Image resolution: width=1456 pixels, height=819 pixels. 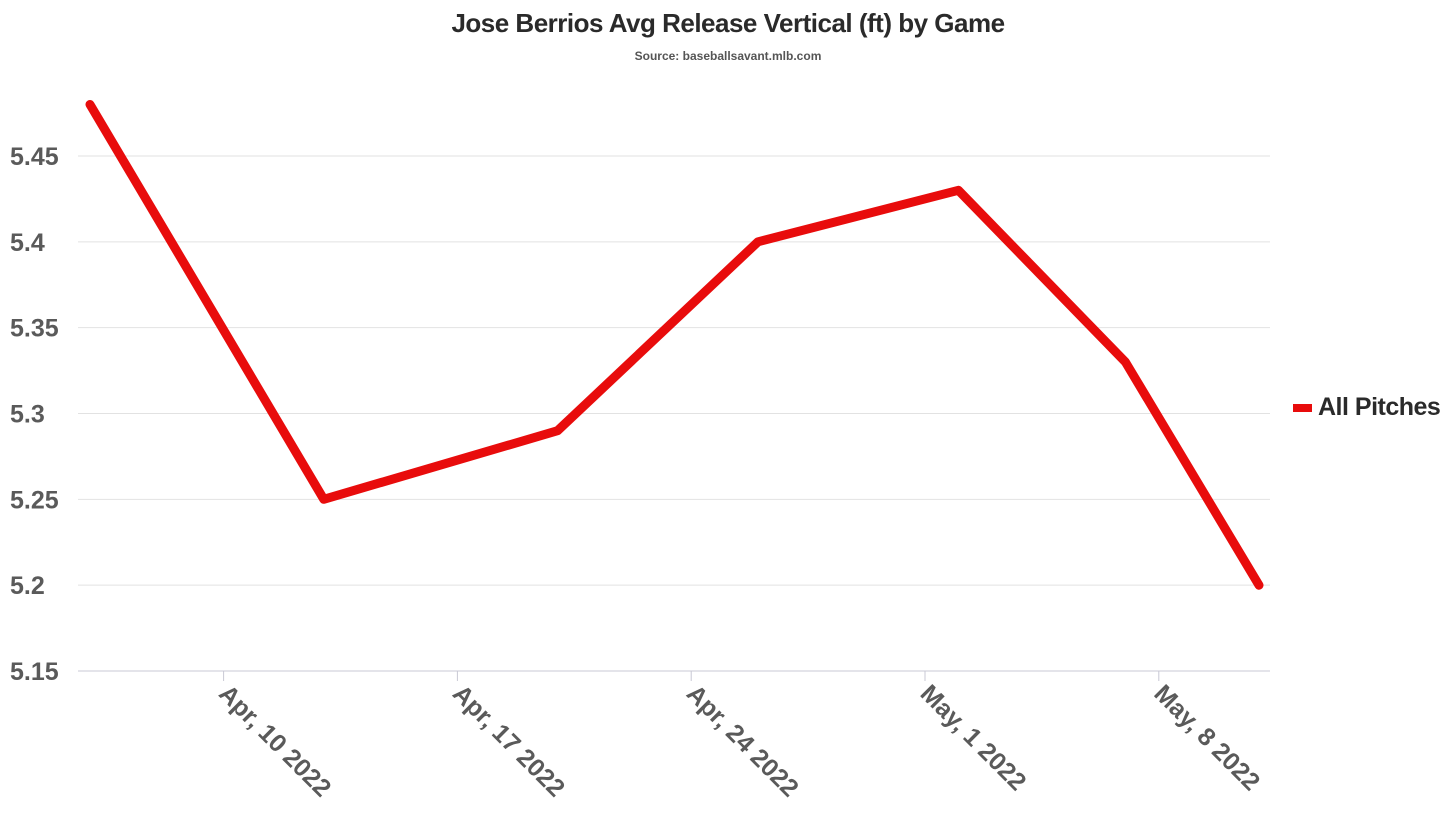 What do you see at coordinates (34, 157) in the screenshot?
I see `y-tick-label: 5.45` at bounding box center [34, 157].